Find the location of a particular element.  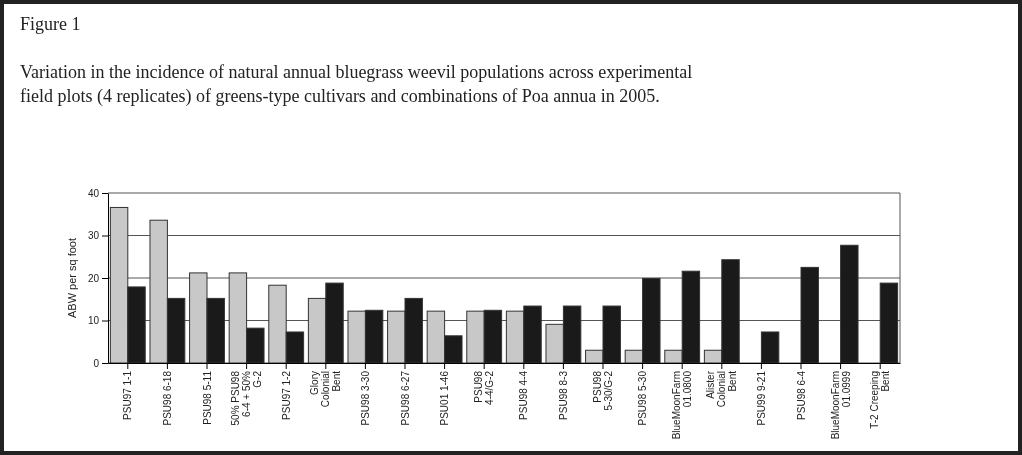

x-tick-label: PSU97 1-2 is located at coordinates (286, 395).